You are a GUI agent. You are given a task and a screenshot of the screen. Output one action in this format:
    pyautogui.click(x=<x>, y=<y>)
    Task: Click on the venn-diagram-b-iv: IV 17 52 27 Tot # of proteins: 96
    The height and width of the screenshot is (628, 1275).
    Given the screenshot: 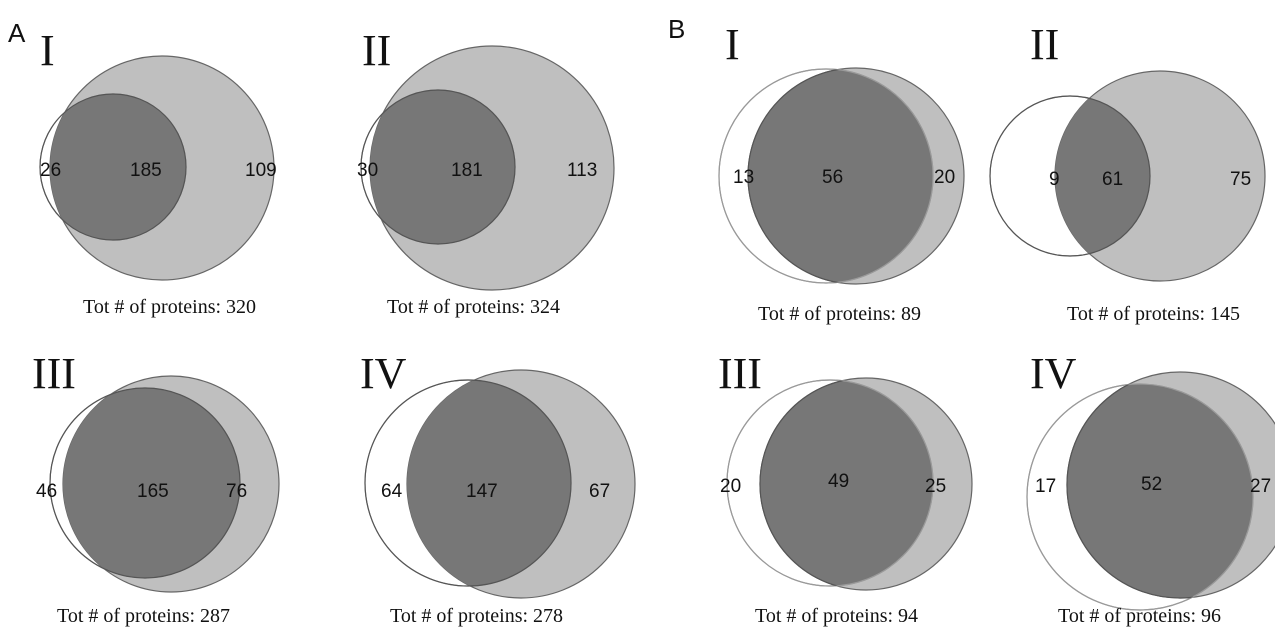 What is the action you would take?
    pyautogui.click(x=1150, y=488)
    